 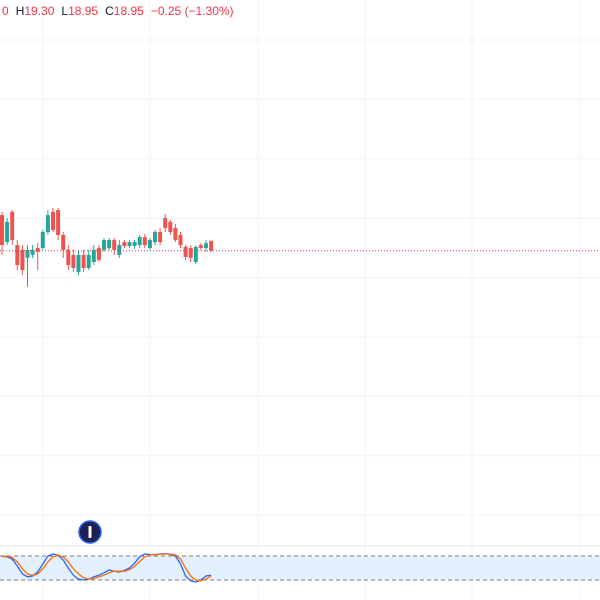 I want to click on ohlc-legend: 0 H19.30 L18.95 C18.95 −0.25 (−1.30%), so click(x=118, y=11).